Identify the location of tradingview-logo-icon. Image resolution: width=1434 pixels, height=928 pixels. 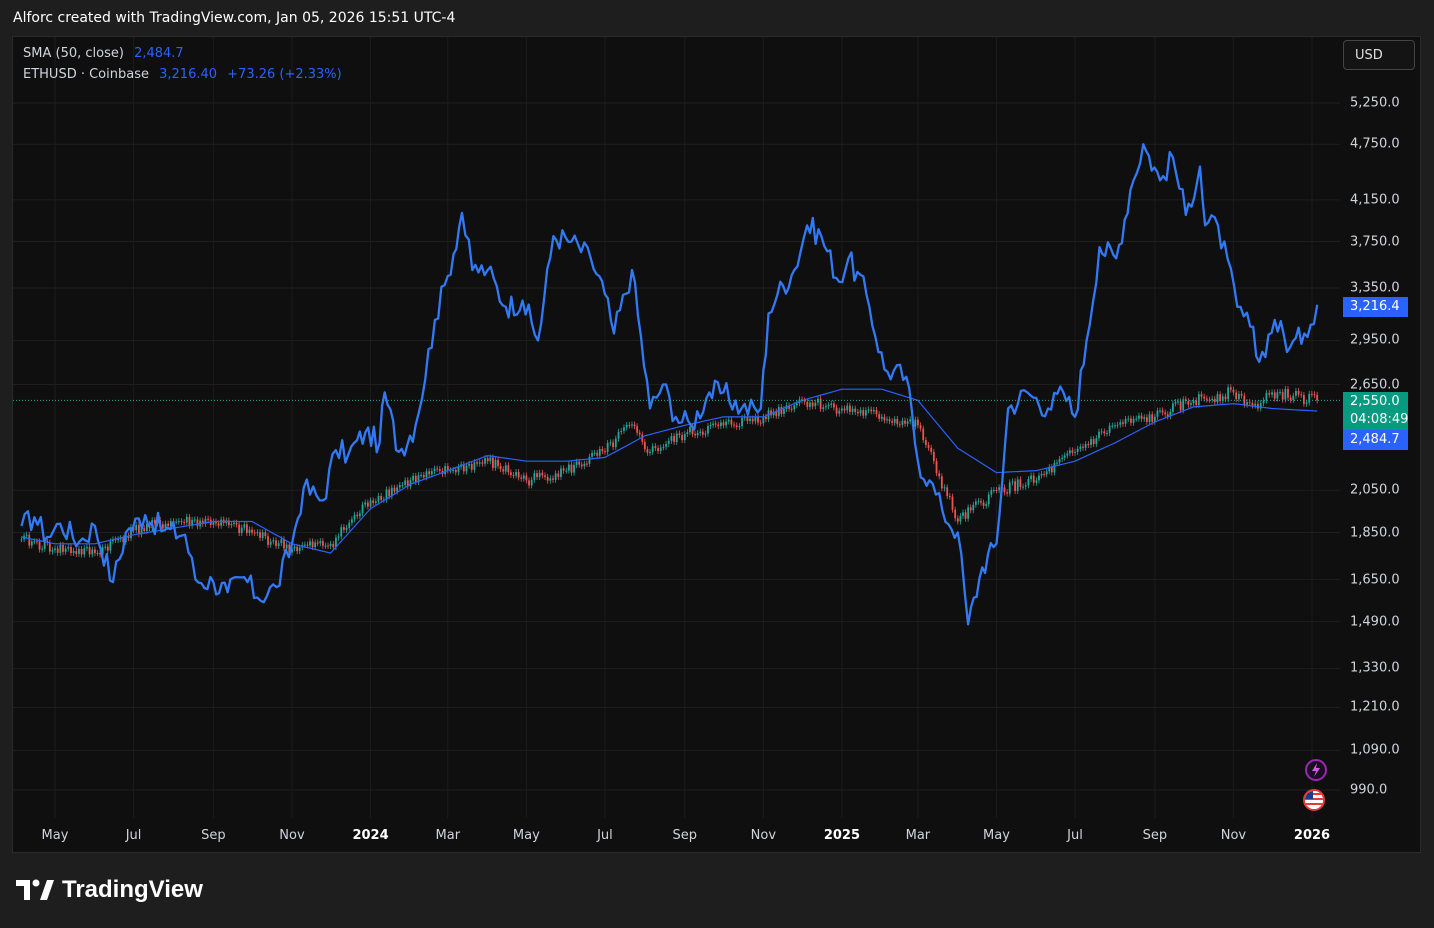
(35, 889).